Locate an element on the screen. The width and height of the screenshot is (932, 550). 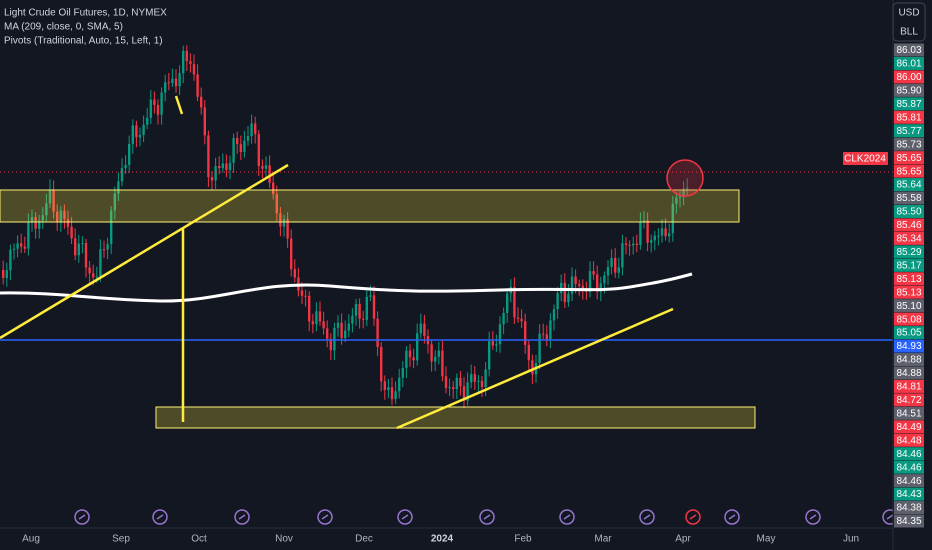
price-label: 84.38 is located at coordinates (908, 508).